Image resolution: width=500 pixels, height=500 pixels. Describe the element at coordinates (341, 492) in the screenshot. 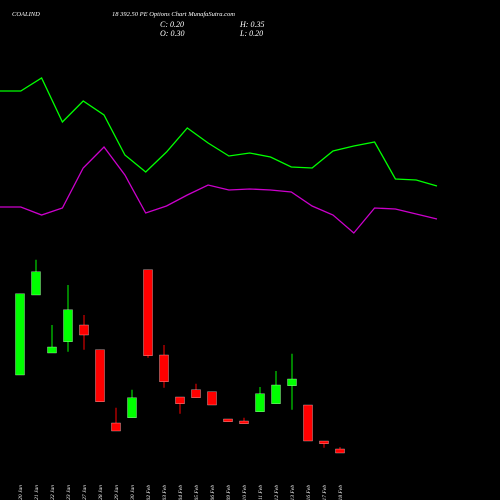

I see `x-tick-label: 18 Feb` at that location.